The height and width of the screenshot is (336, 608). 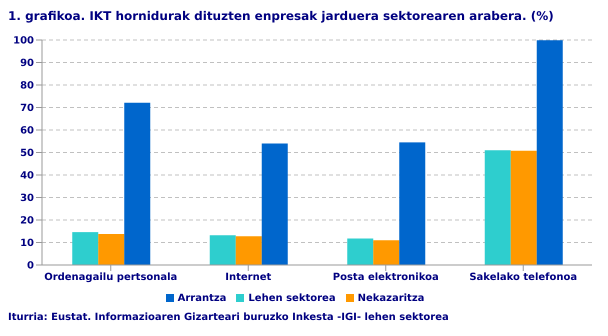 I want to click on y-tick-label: 60, so click(x=27, y=131).